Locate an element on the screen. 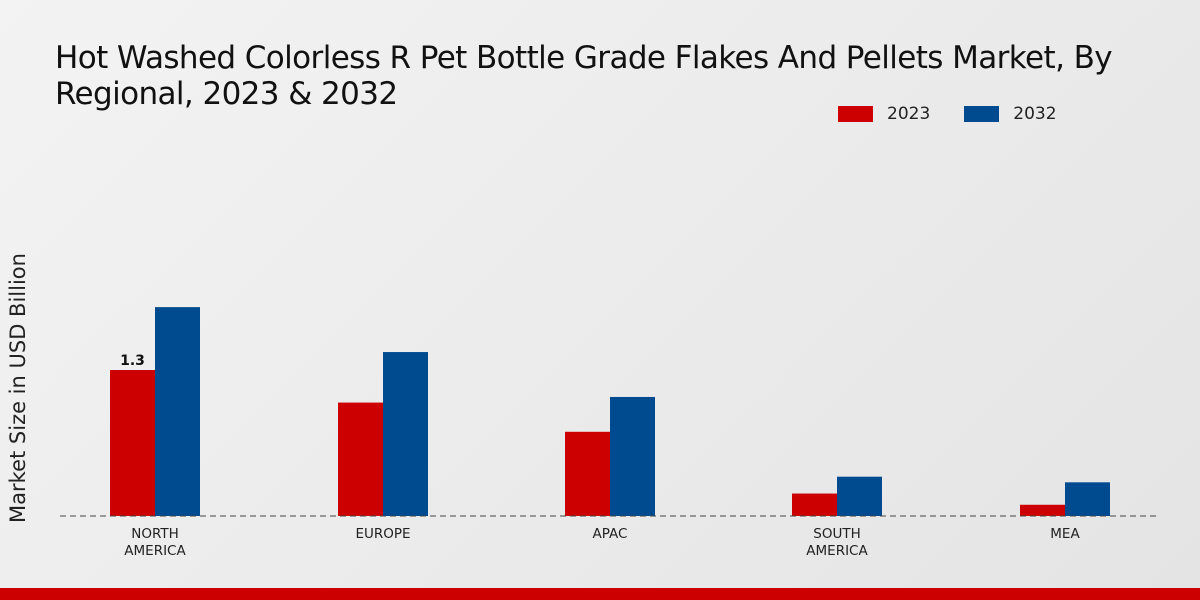  x-tick-label: NORTH AMERICA is located at coordinates (155, 542).